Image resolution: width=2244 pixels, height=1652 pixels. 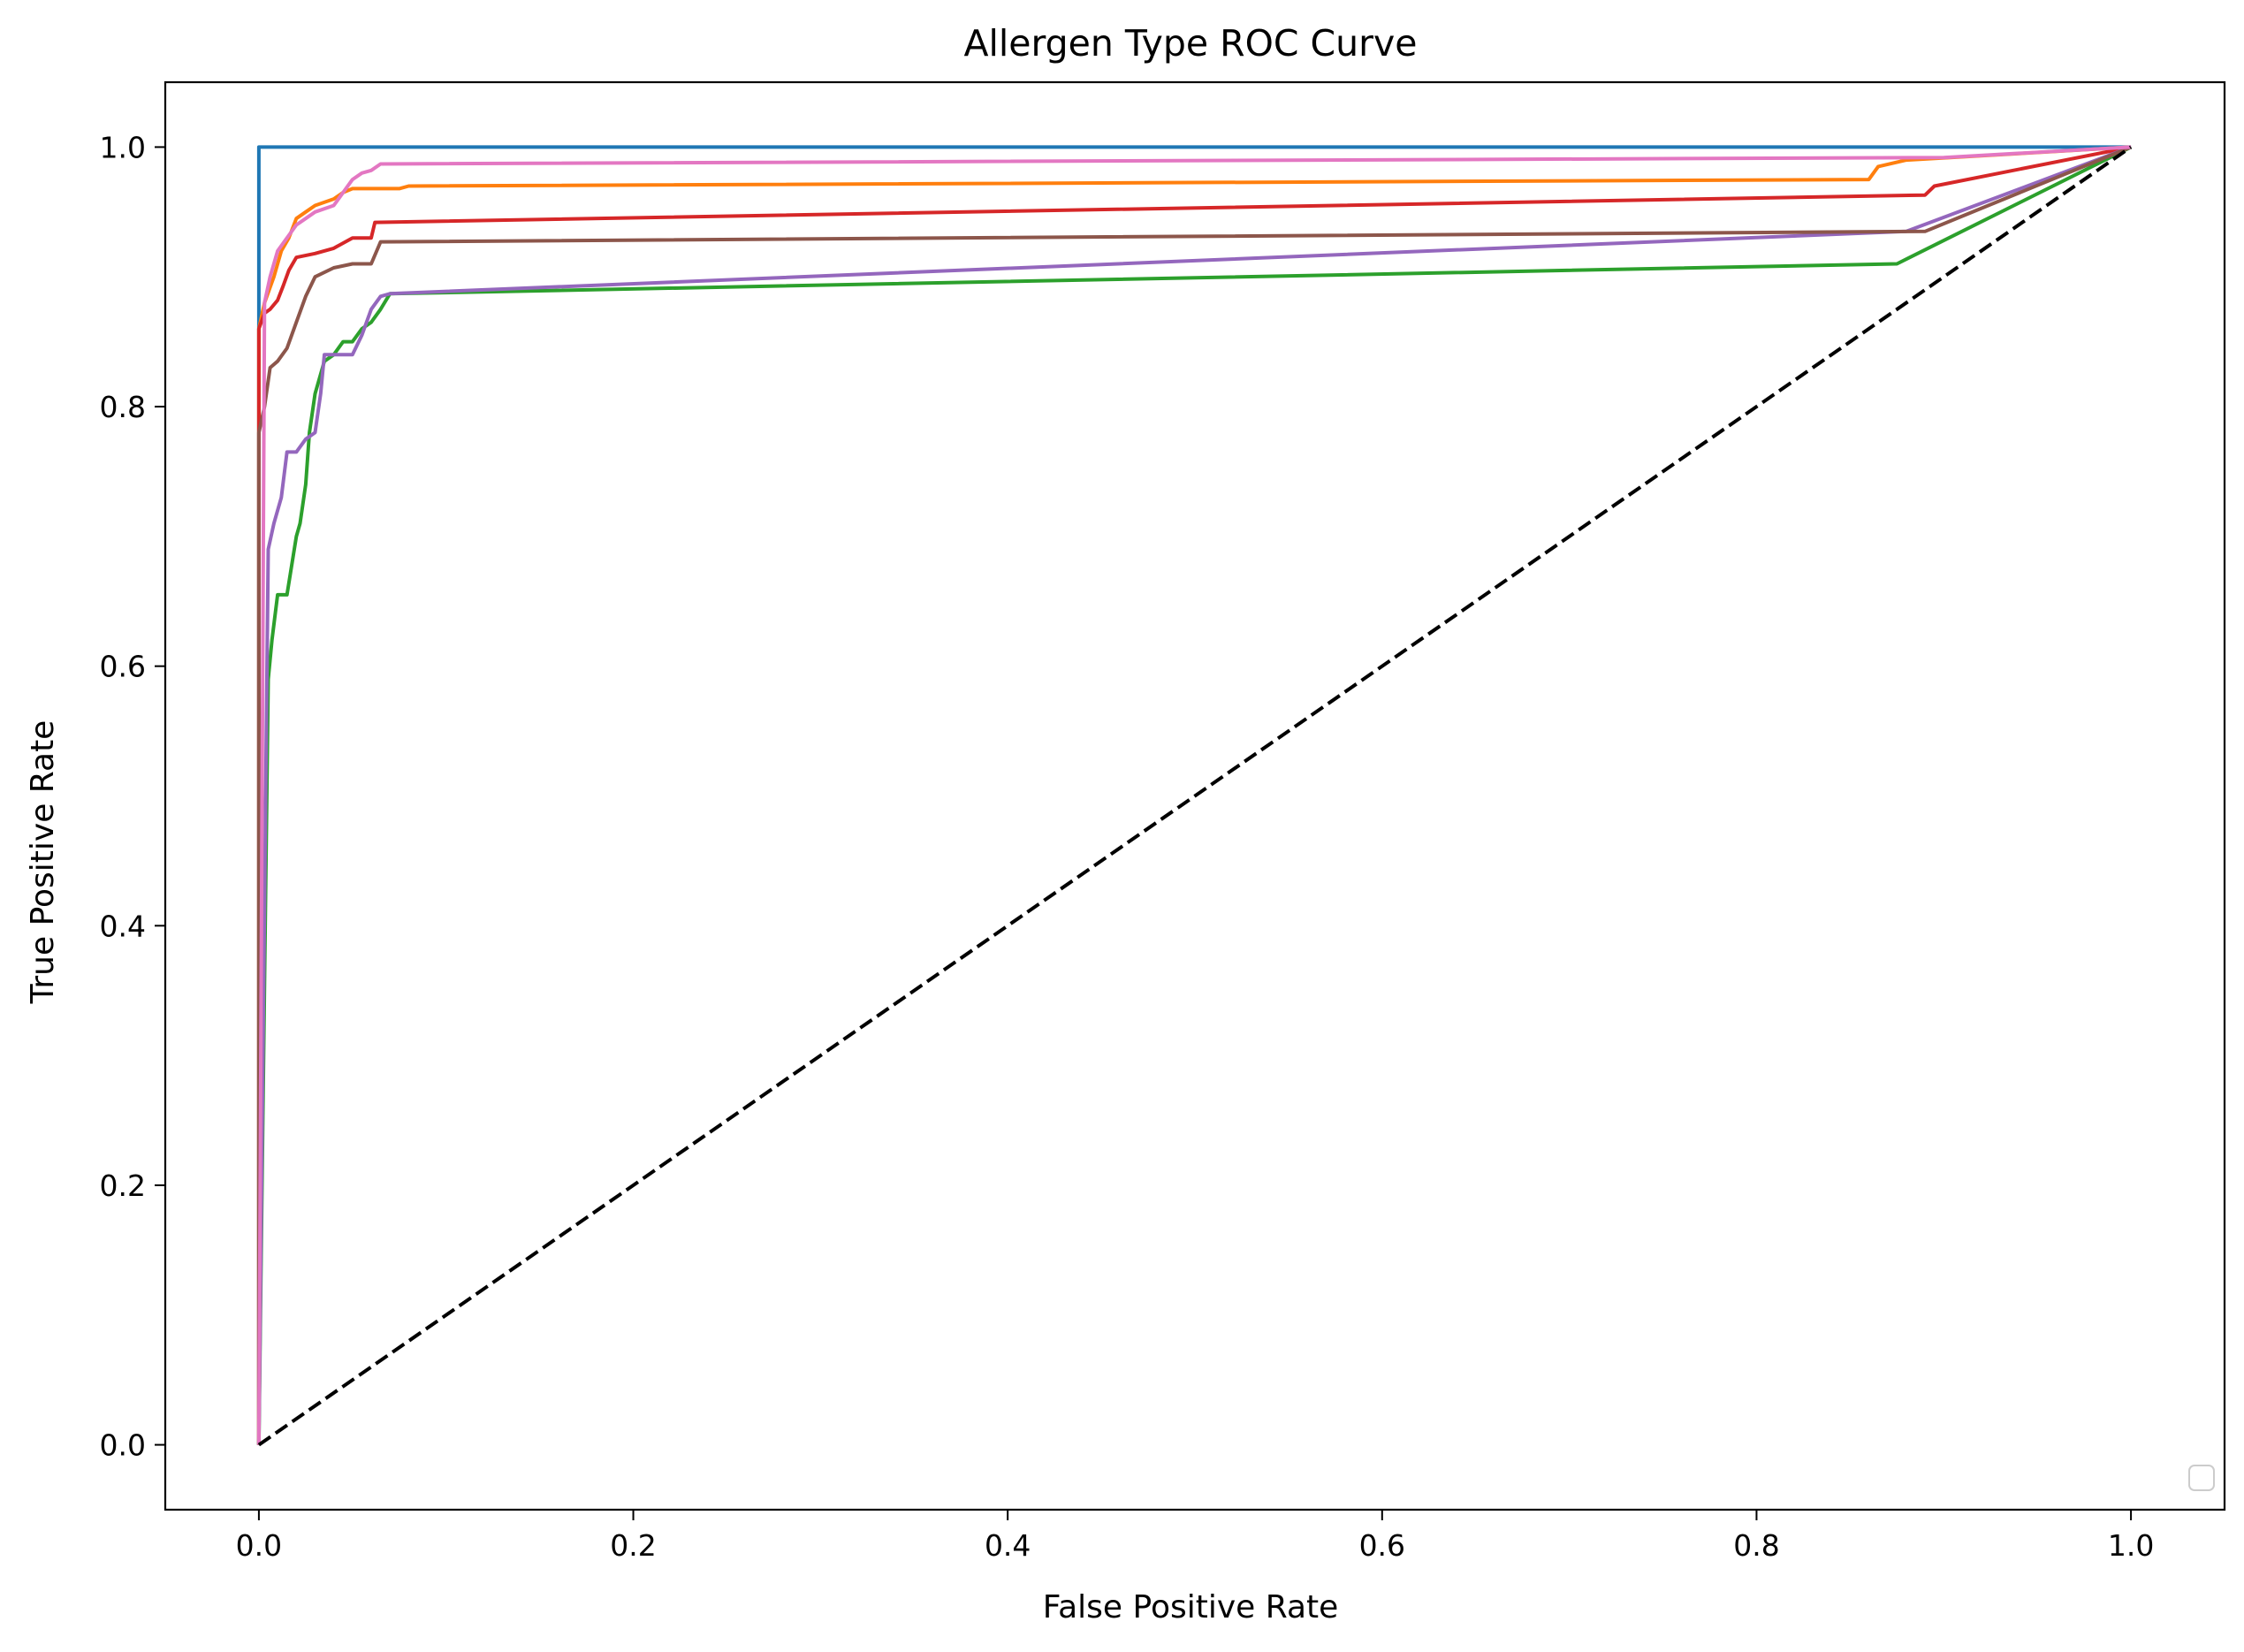 What do you see at coordinates (123, 407) in the screenshot?
I see `y-tick-label: 0.8` at bounding box center [123, 407].